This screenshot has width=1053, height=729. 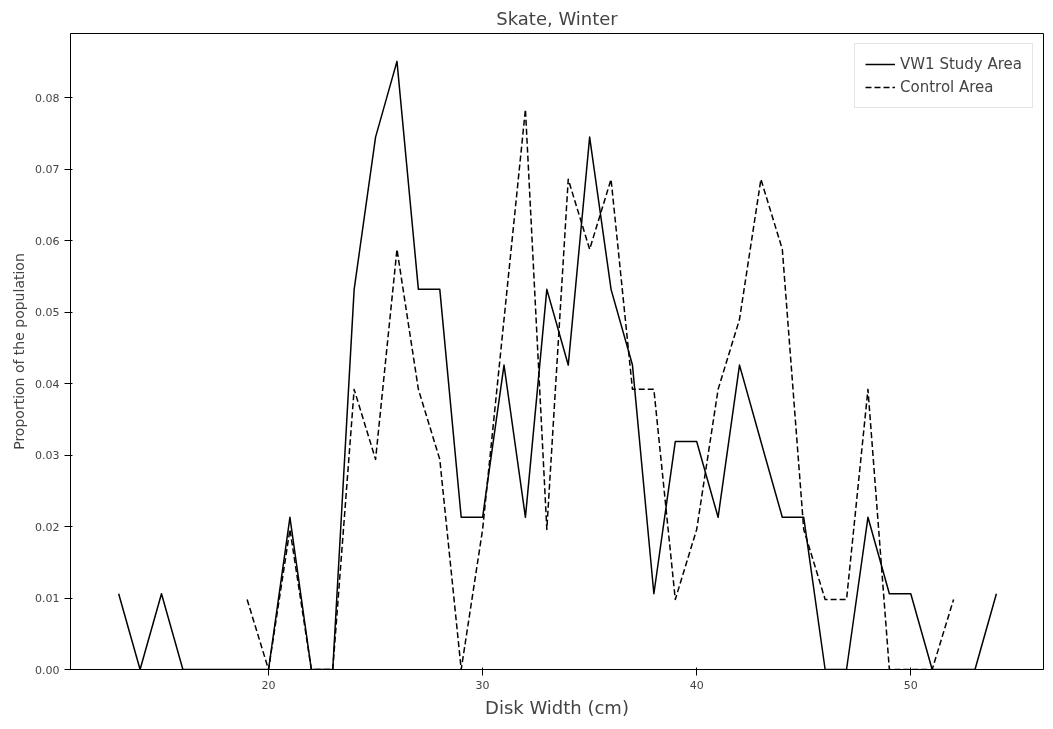 What do you see at coordinates (47, 527) in the screenshot?
I see `y-tick-label: 0.02` at bounding box center [47, 527].